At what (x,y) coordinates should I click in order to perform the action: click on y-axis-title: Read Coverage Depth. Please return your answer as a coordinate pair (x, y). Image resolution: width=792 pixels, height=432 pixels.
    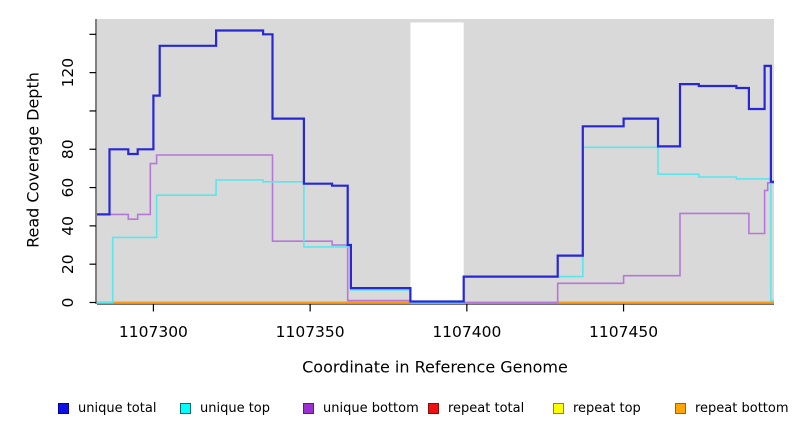
    Looking at the image, I should click on (33, 160).